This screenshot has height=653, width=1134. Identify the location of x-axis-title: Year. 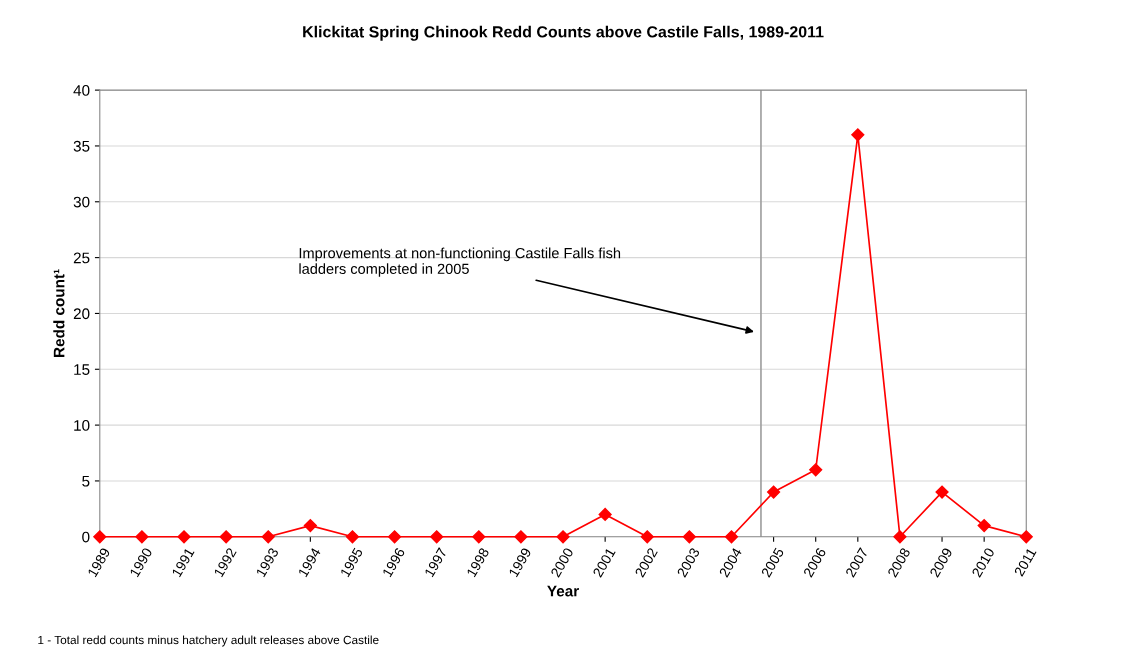
(563, 591).